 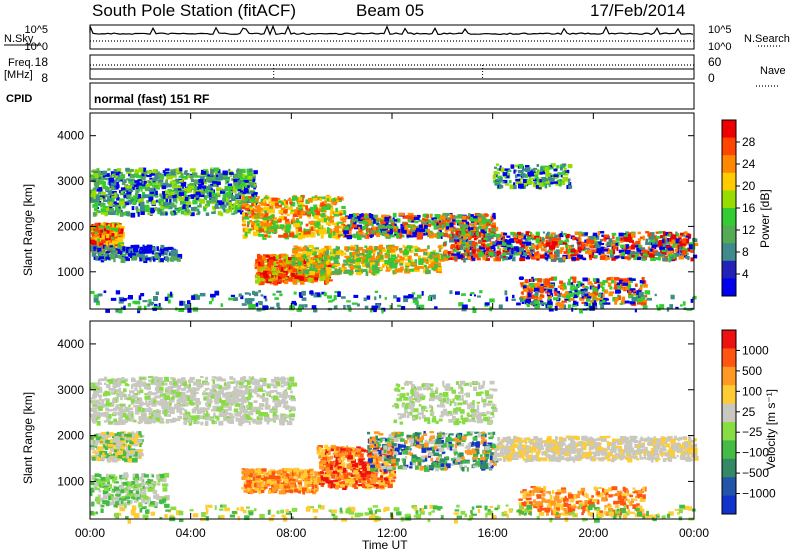 What do you see at coordinates (391, 33) in the screenshot?
I see `nsky-trace` at bounding box center [391, 33].